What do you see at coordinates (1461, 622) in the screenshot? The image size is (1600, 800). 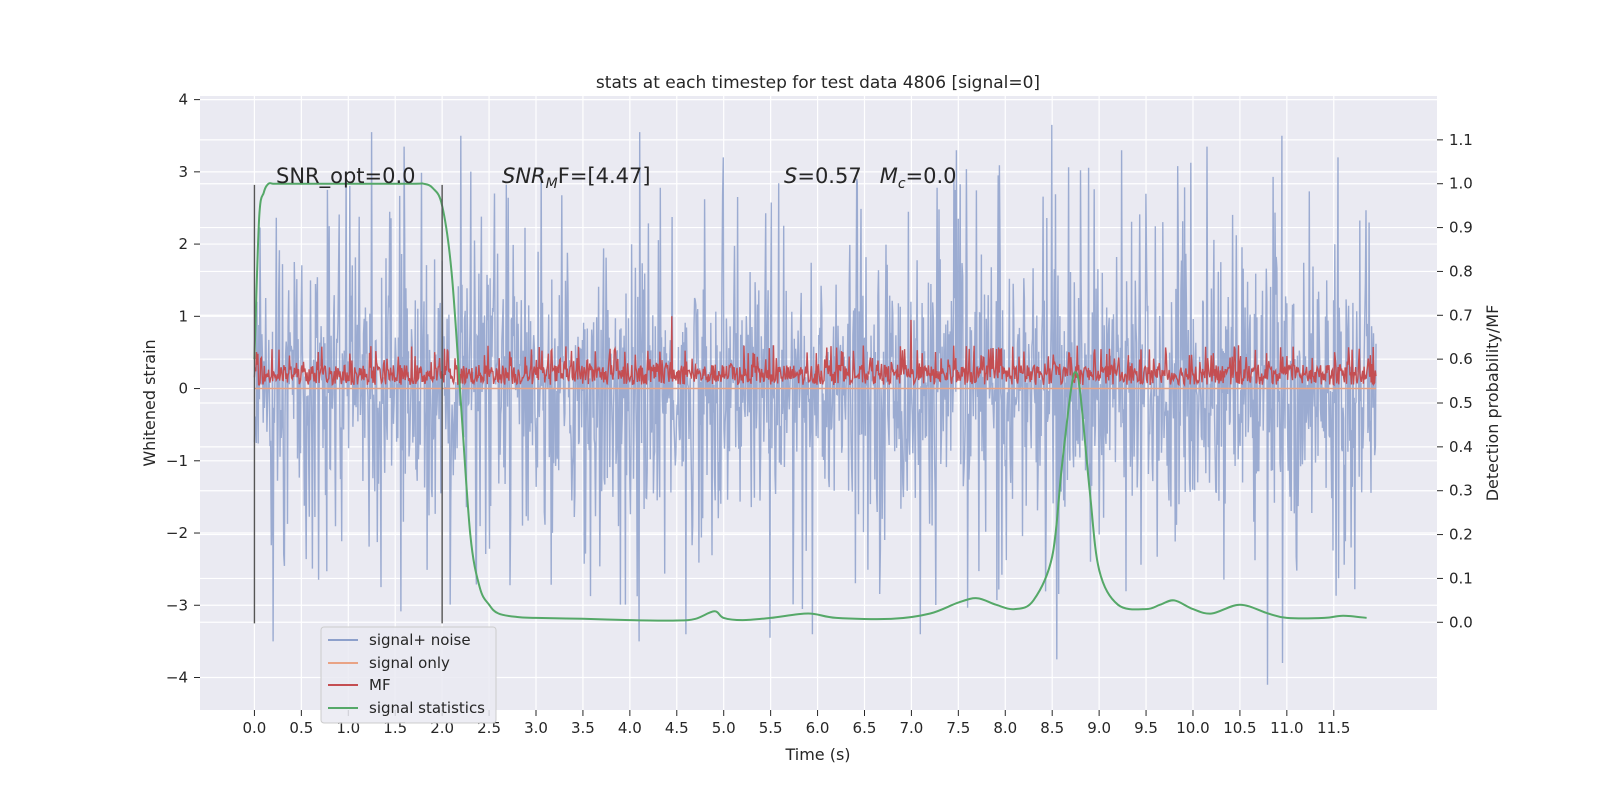 I see `y-right-tick-label: 0.0` at bounding box center [1461, 622].